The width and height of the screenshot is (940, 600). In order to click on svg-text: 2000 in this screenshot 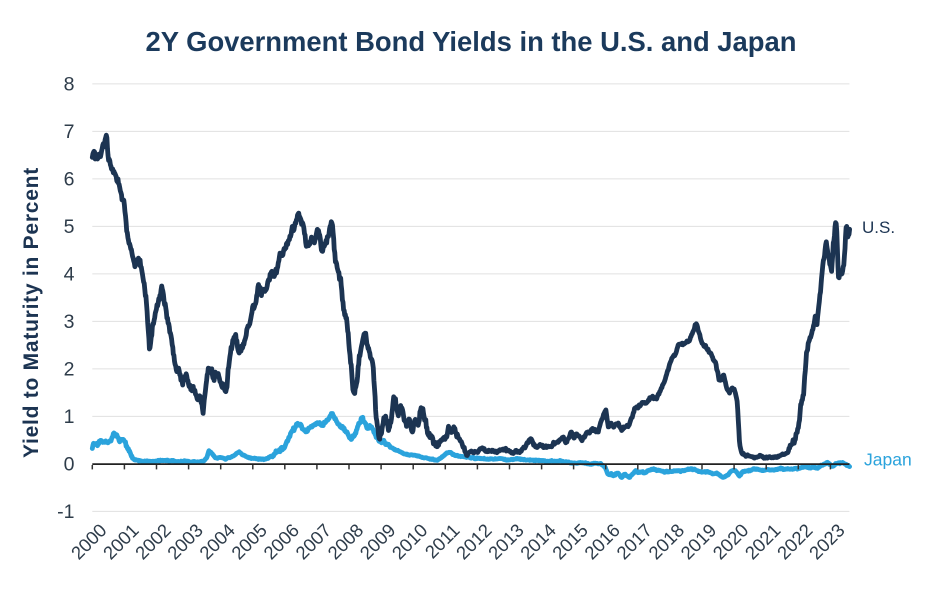, I will do `click(89, 541)`.